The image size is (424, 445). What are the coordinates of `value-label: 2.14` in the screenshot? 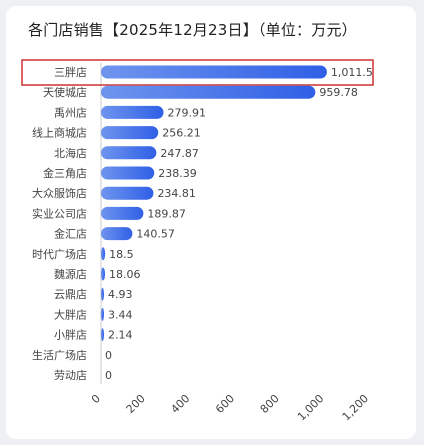 It's located at (120, 335).